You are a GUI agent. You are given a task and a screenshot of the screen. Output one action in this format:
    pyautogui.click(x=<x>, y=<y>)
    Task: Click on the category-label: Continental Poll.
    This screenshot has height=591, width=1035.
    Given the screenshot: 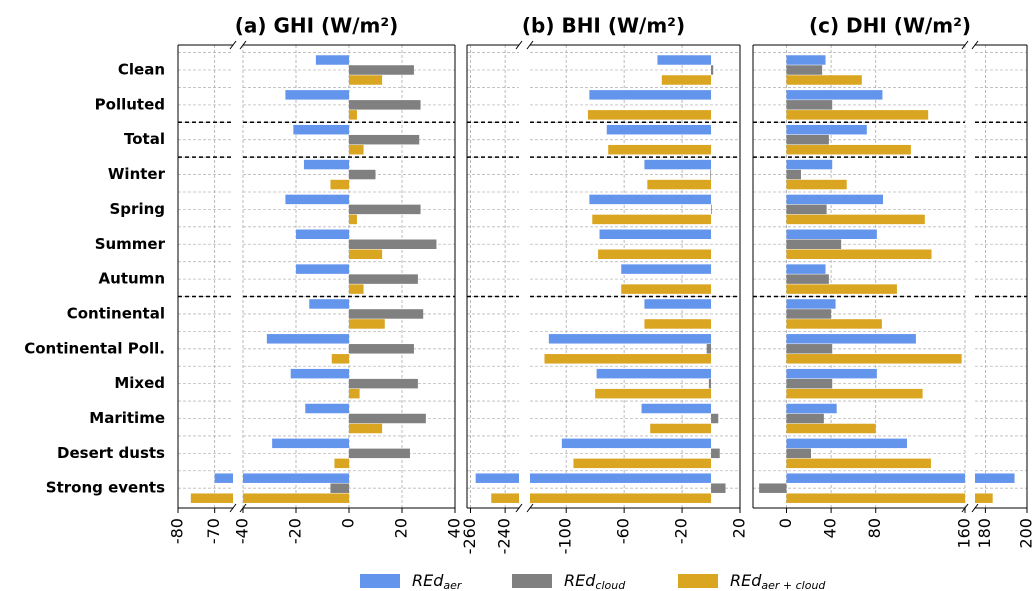 What is the action you would take?
    pyautogui.click(x=94, y=348)
    